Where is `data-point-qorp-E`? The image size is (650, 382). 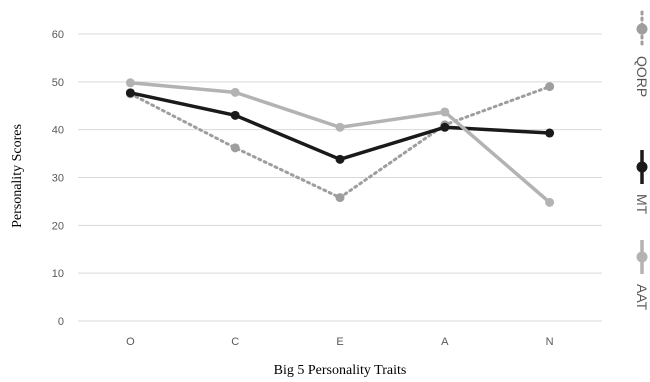
data-point-qorp-E is located at coordinates (340, 198).